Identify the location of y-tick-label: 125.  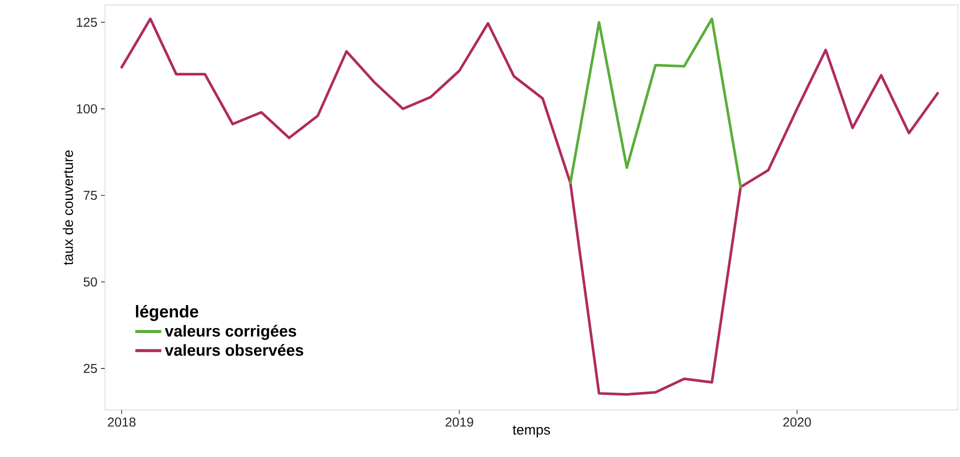
(86, 22).